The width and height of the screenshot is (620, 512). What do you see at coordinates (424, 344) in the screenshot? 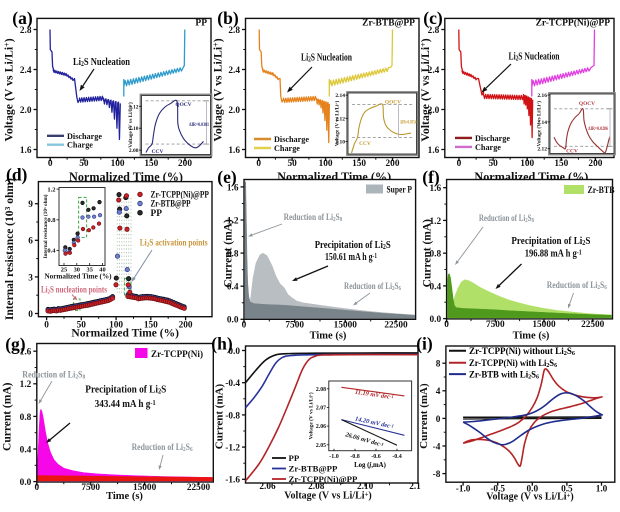
I see `svg-text: (i)` at bounding box center [424, 344].